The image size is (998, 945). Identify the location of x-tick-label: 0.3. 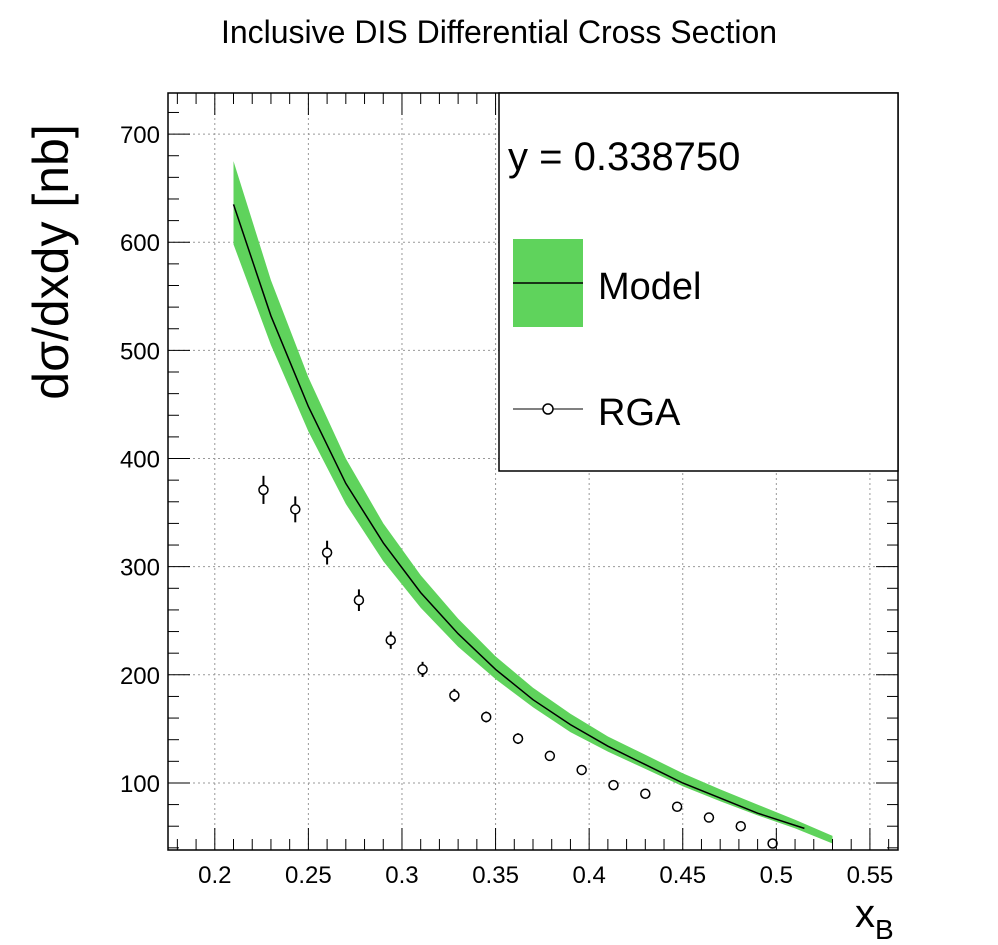
(401, 875).